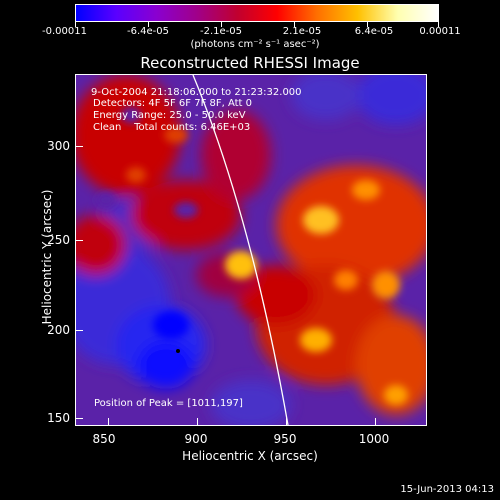 The height and width of the screenshot is (500, 500). What do you see at coordinates (148, 31) in the screenshot?
I see `colorbar-tick-label: -6.4e-05` at bounding box center [148, 31].